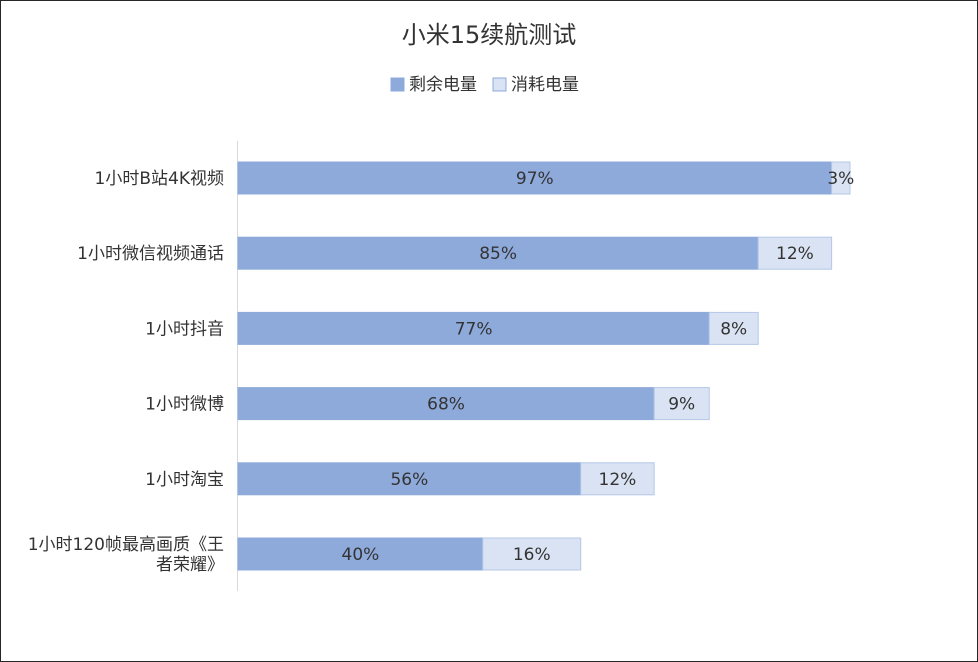 Image resolution: width=978 pixels, height=662 pixels. I want to click on legend-label: 剩余电量, so click(443, 85).